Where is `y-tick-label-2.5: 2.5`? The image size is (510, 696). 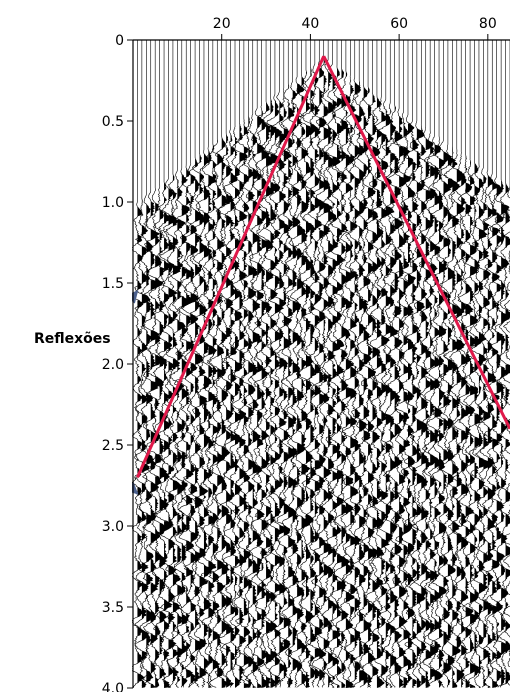 y-tick-label-2.5: 2.5 is located at coordinates (113, 446).